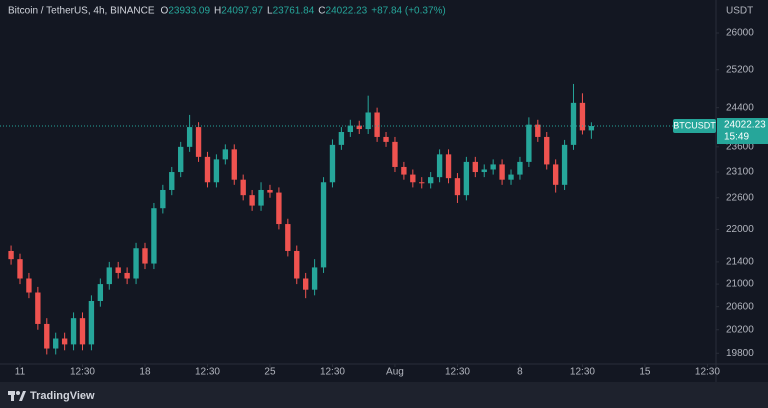 This screenshot has width=768, height=408. Describe the element at coordinates (740, 69) in the screenshot. I see `y-tick-label: 25200` at that location.